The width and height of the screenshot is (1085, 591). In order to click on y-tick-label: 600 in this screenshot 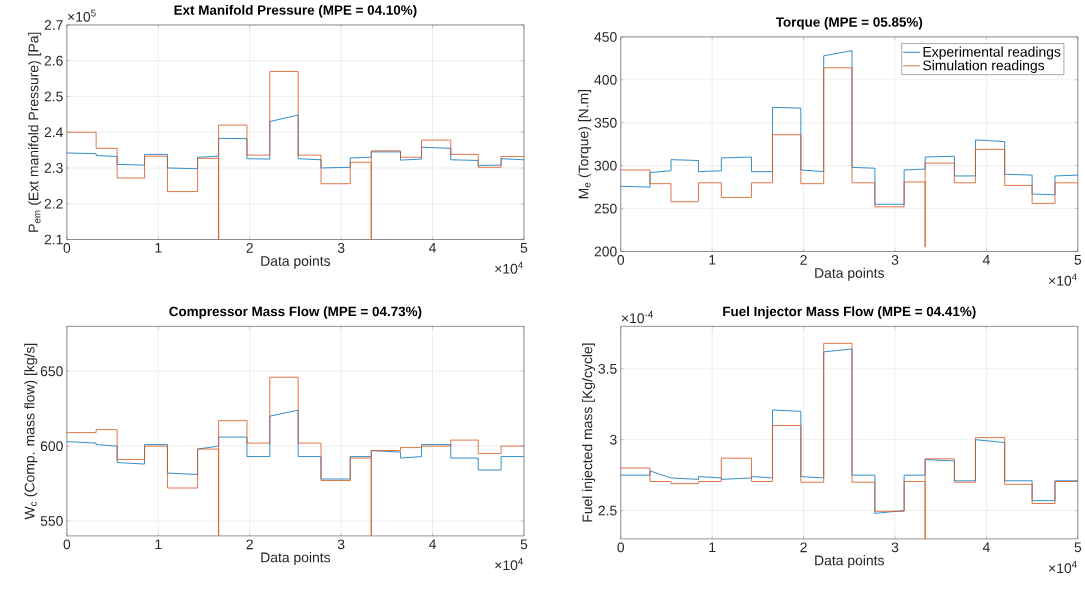, I will do `click(51, 446)`.